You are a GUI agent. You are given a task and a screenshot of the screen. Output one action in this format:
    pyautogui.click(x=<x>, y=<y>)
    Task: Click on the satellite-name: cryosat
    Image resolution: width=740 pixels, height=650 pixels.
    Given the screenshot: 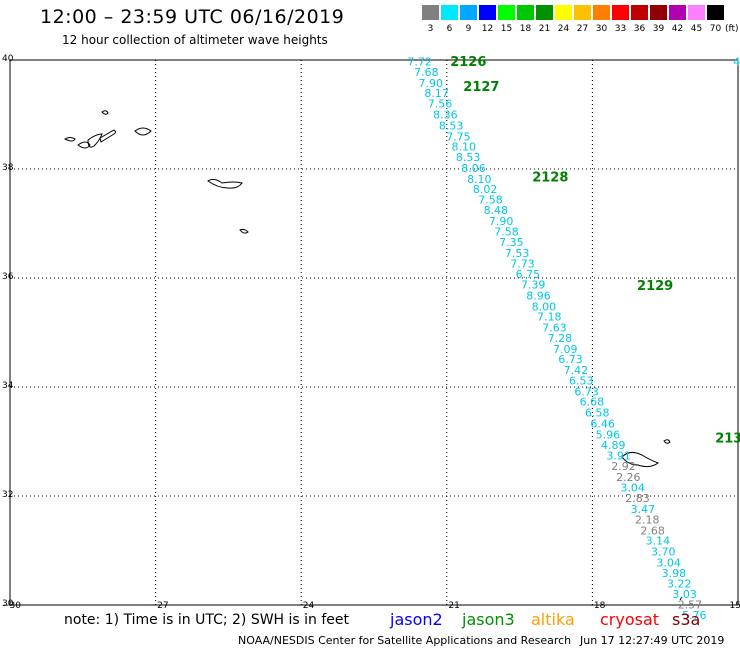 What is the action you would take?
    pyautogui.click(x=630, y=619)
    